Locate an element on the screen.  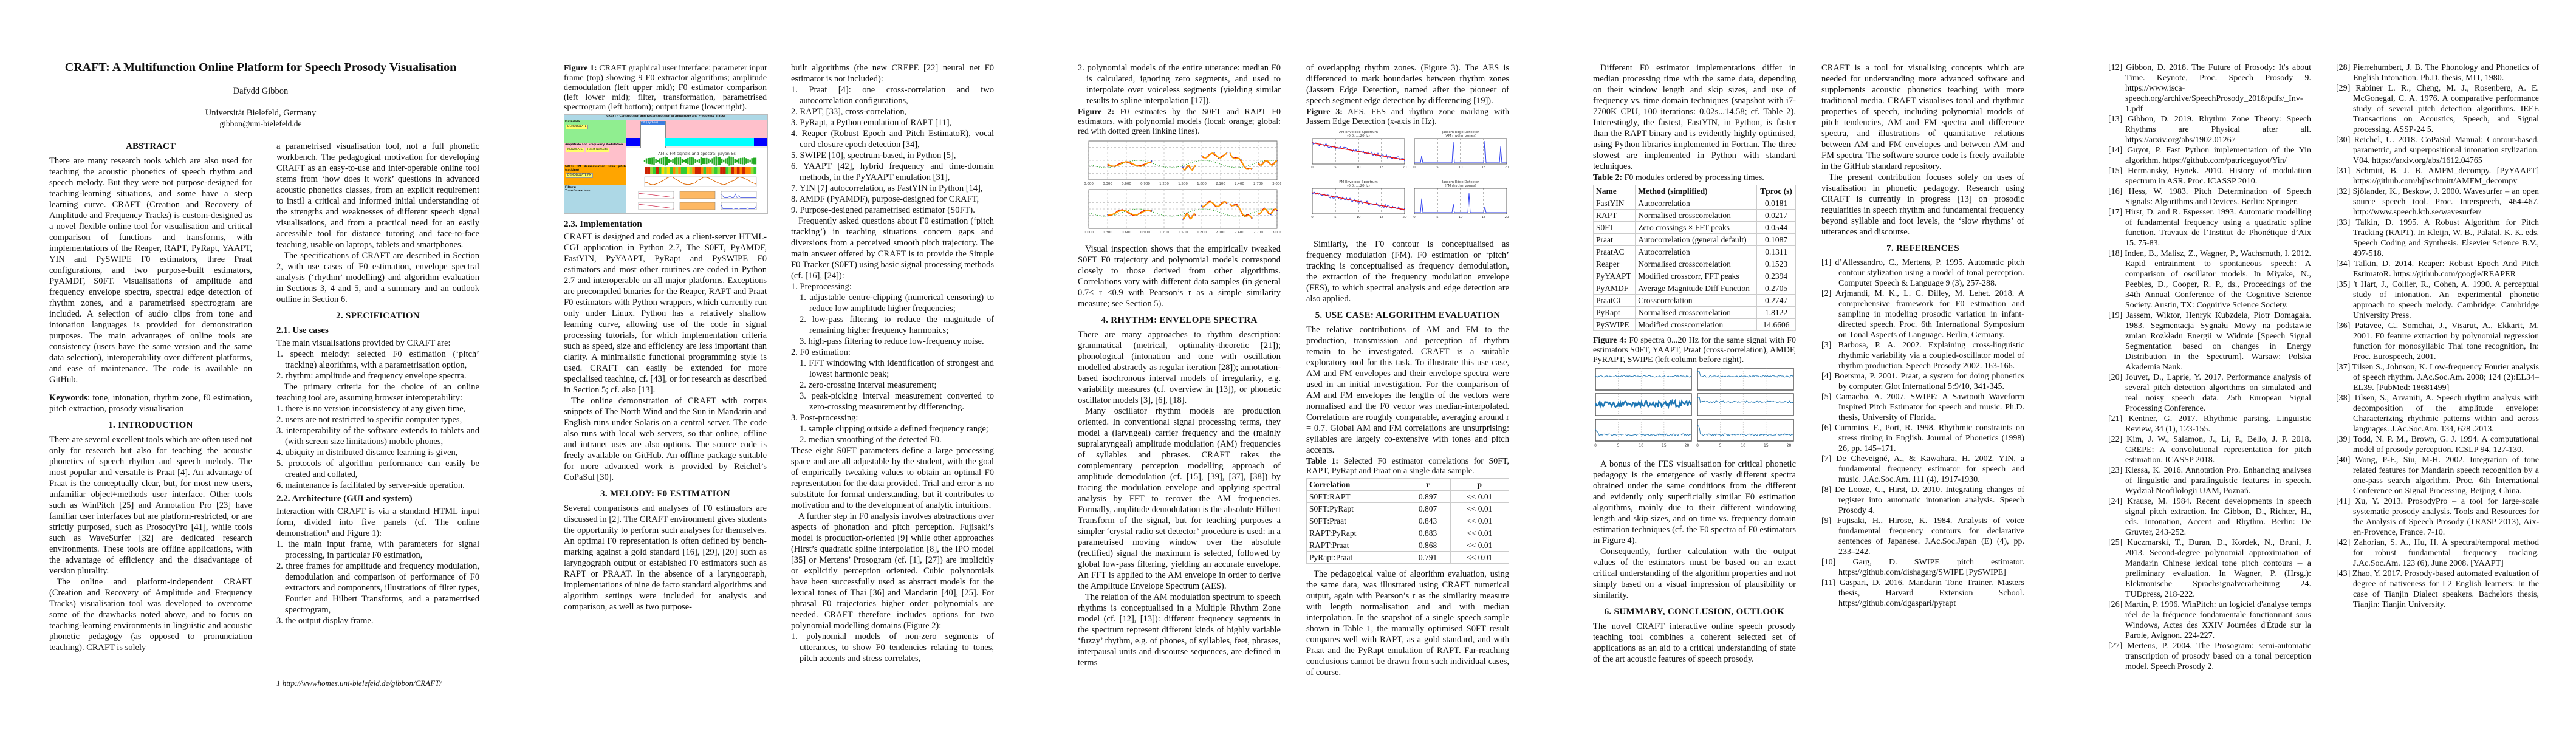
table-row: PraatCC Crosscorrelation 0.2747 is located at coordinates (1694, 301).